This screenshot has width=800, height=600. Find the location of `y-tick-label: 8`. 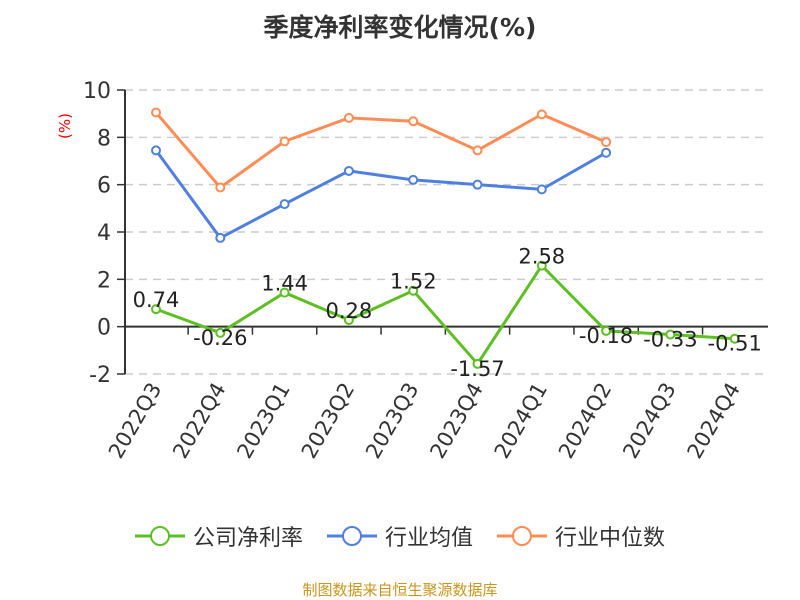

y-tick-label: 8 is located at coordinates (104, 138).